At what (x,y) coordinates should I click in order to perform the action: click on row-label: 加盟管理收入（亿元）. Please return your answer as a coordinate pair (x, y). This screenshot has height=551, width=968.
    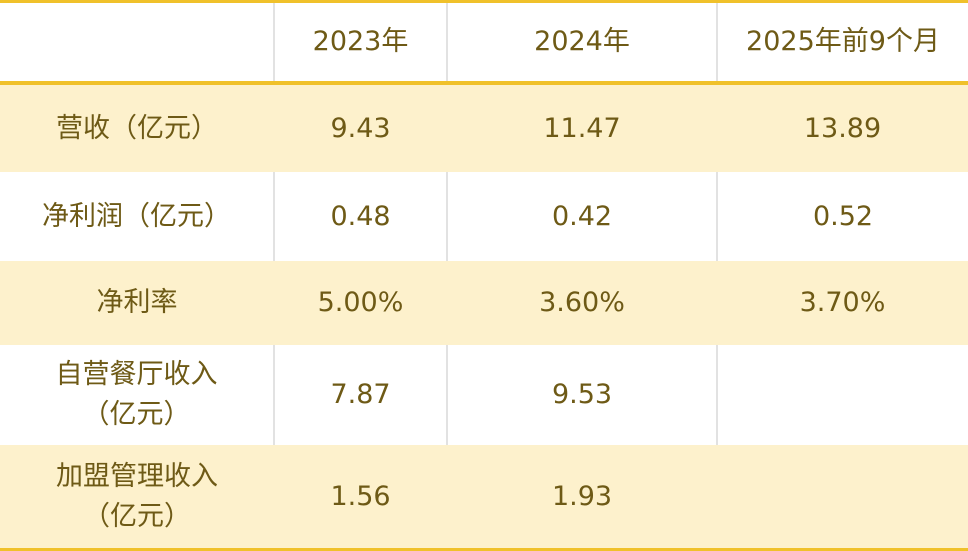
    Looking at the image, I should click on (137, 498).